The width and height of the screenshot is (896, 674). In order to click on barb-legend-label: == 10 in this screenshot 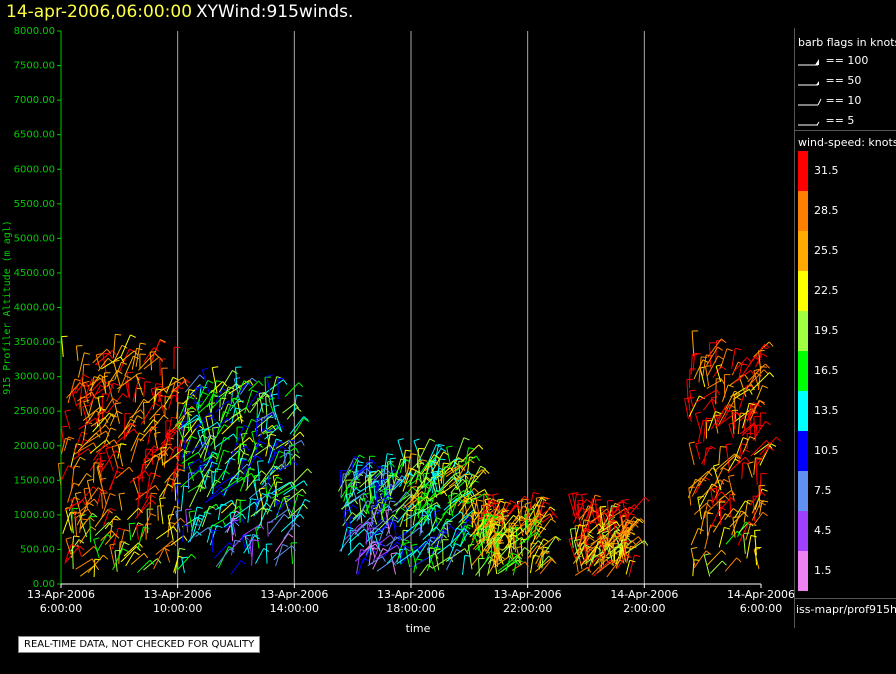, I will do `click(842, 100)`.